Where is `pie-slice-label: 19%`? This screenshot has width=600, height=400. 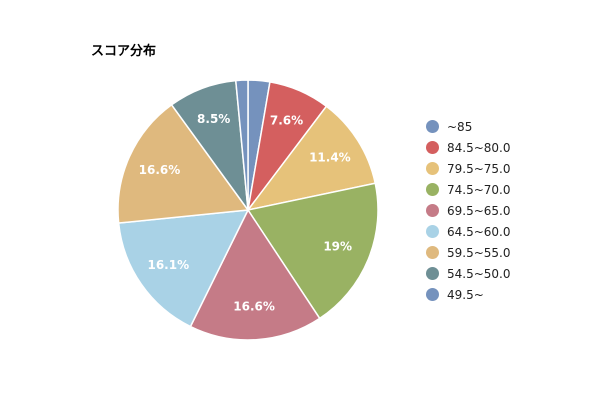 pie-slice-label: 19% is located at coordinates (337, 246).